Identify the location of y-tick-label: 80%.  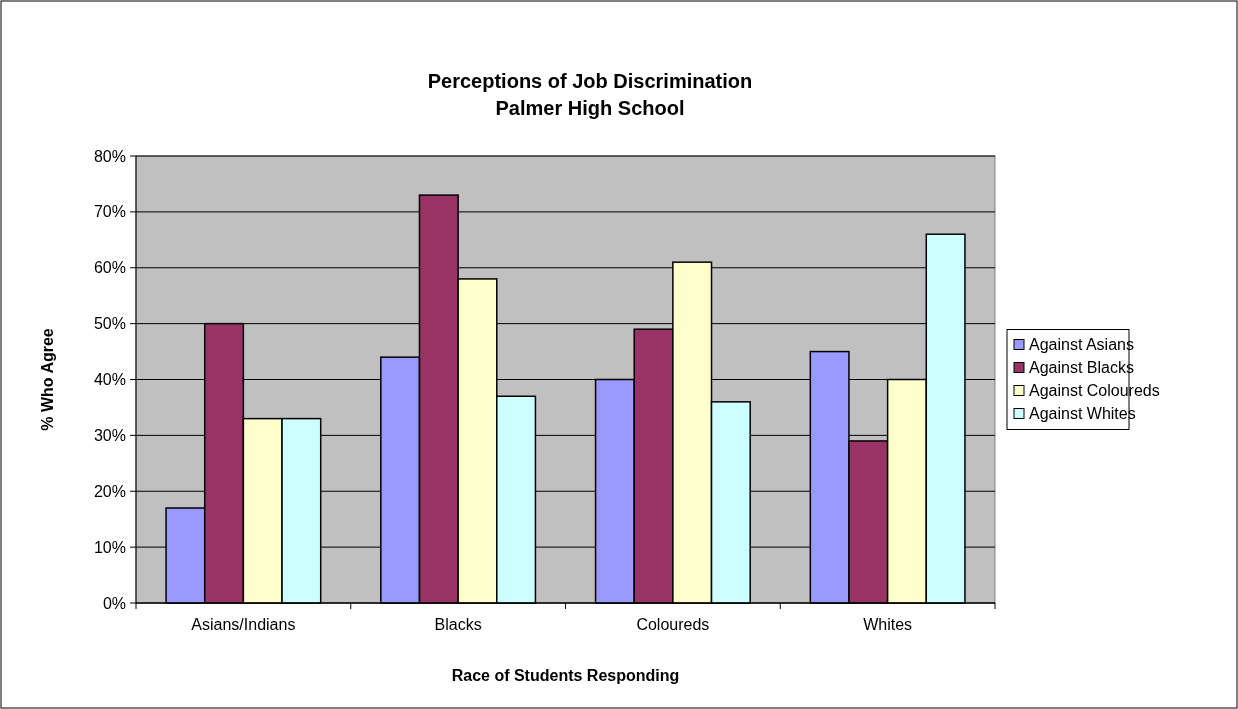
(109, 156).